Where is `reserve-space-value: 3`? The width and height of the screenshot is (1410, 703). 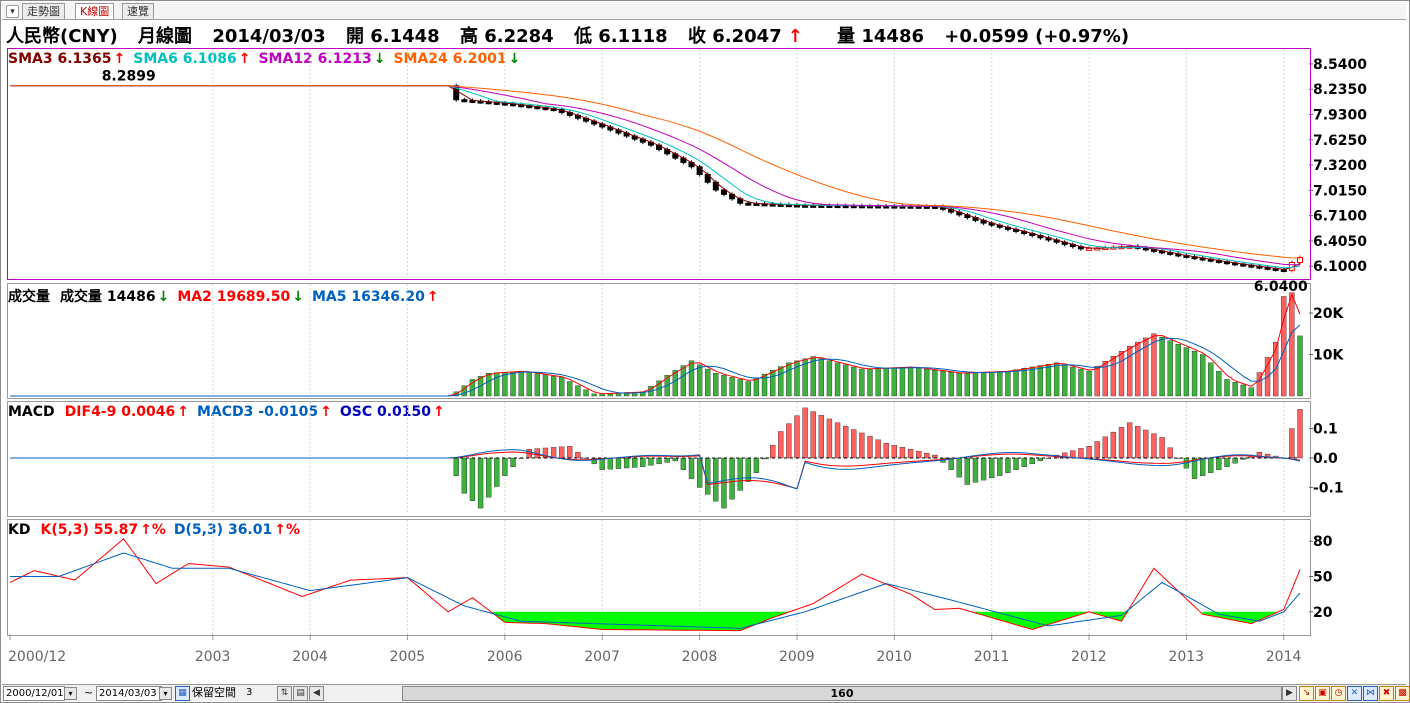
reserve-space-value: 3 is located at coordinates (249, 692).